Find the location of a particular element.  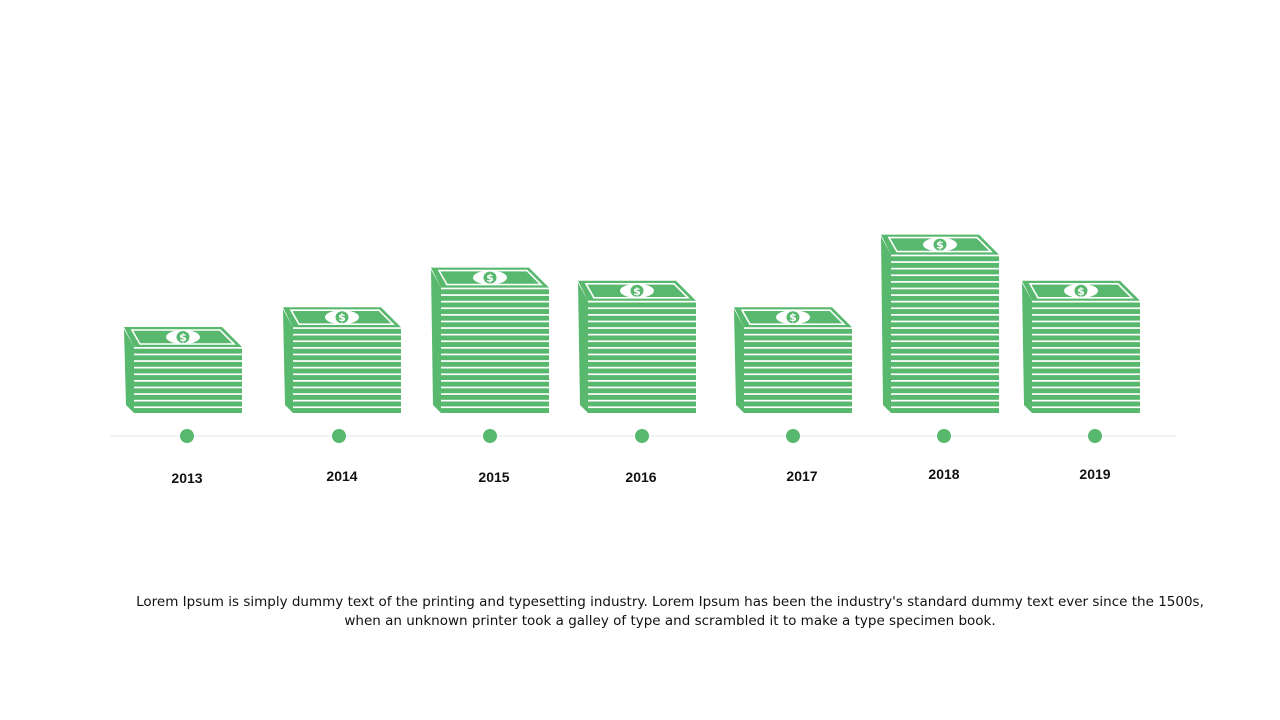

money-stack-2017: $ is located at coordinates (793, 360).